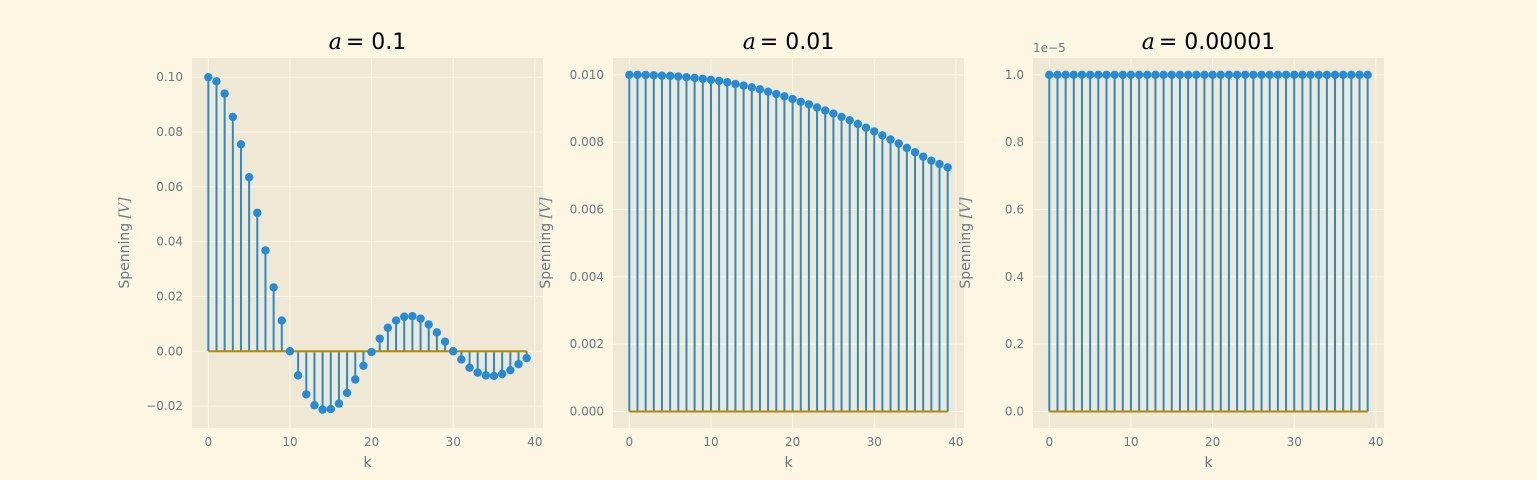  What do you see at coordinates (587, 75) in the screenshot?
I see `y-tick-label: 0.010` at bounding box center [587, 75].